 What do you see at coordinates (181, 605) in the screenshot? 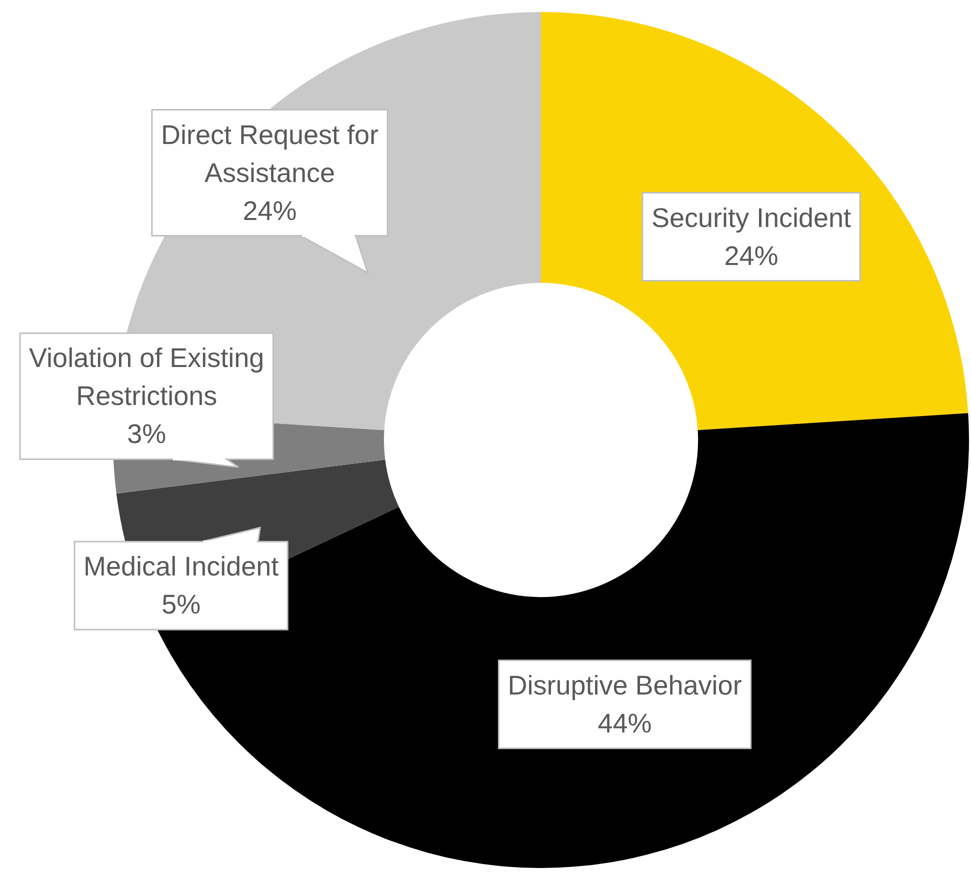
I see `data-label: 5%` at bounding box center [181, 605].